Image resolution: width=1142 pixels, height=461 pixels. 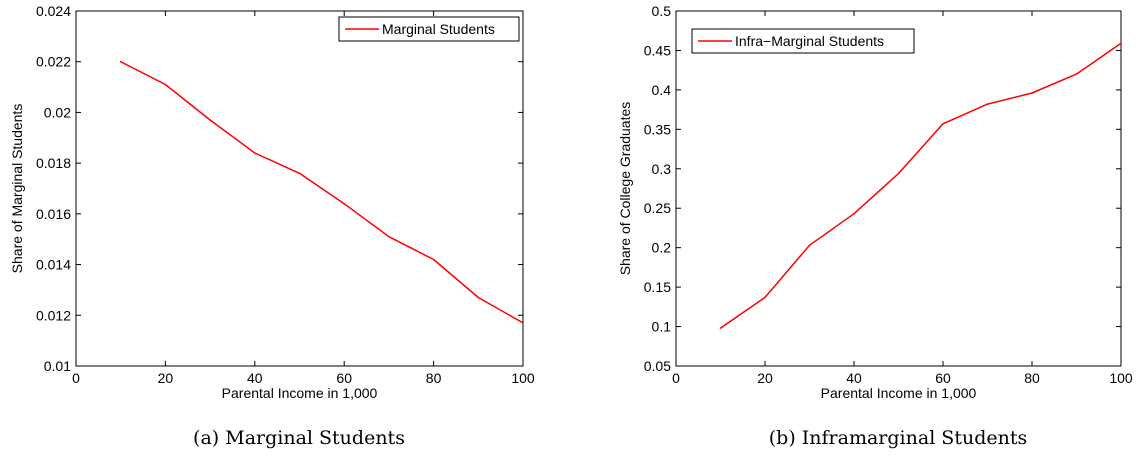 I want to click on y-tick-label: 0.018, so click(x=53, y=163).